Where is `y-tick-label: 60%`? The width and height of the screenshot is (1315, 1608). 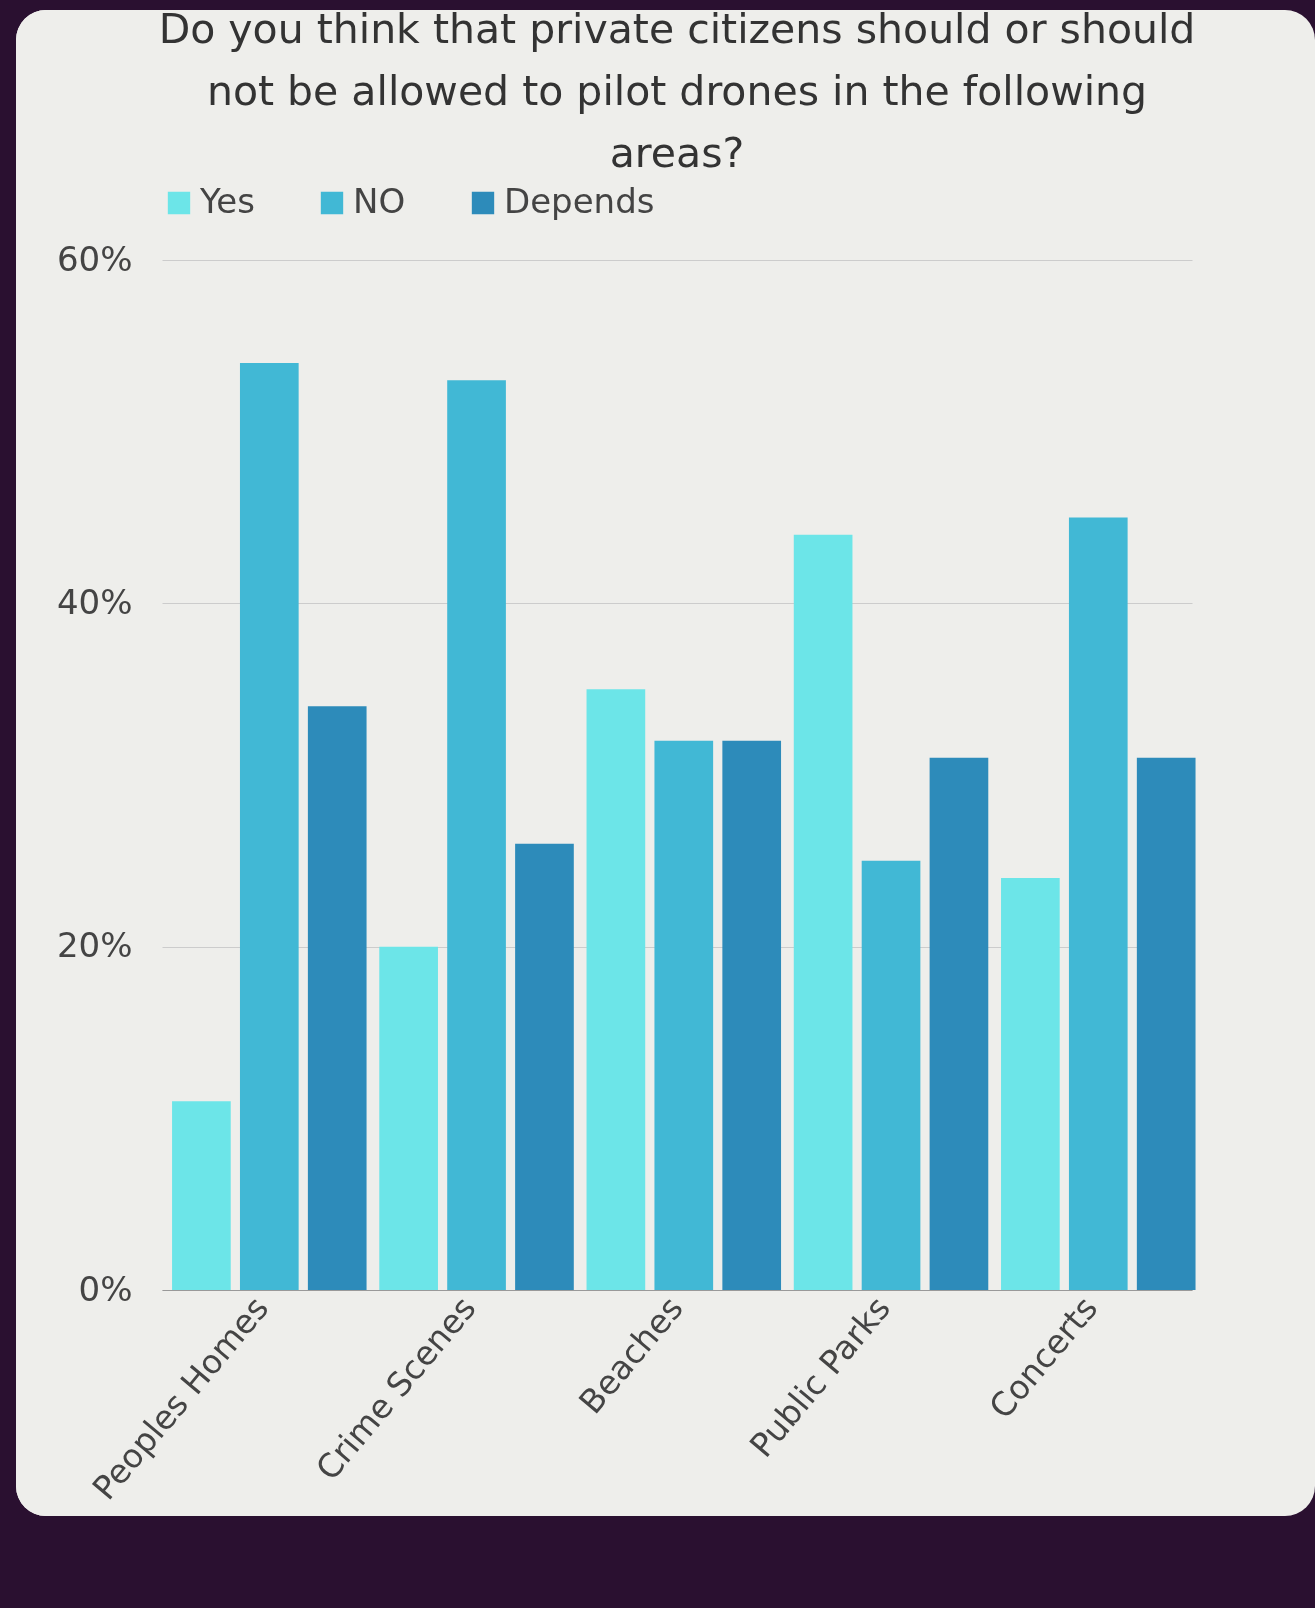
y-tick-label: 60% is located at coordinates (94, 258).